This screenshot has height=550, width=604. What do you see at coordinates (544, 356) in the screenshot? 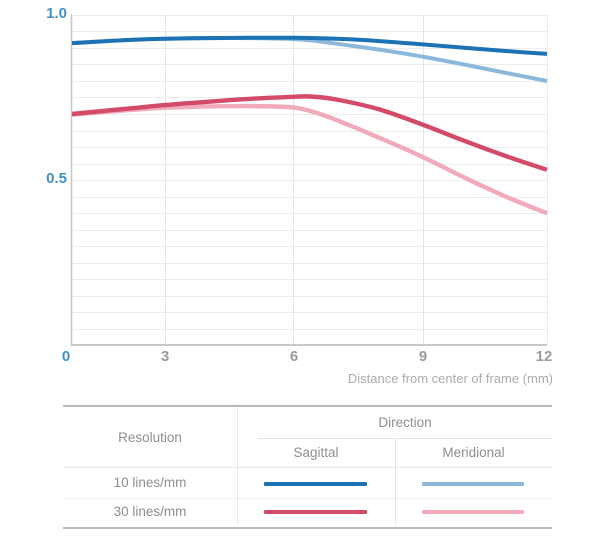
I see `x-tick-12: 12` at bounding box center [544, 356].